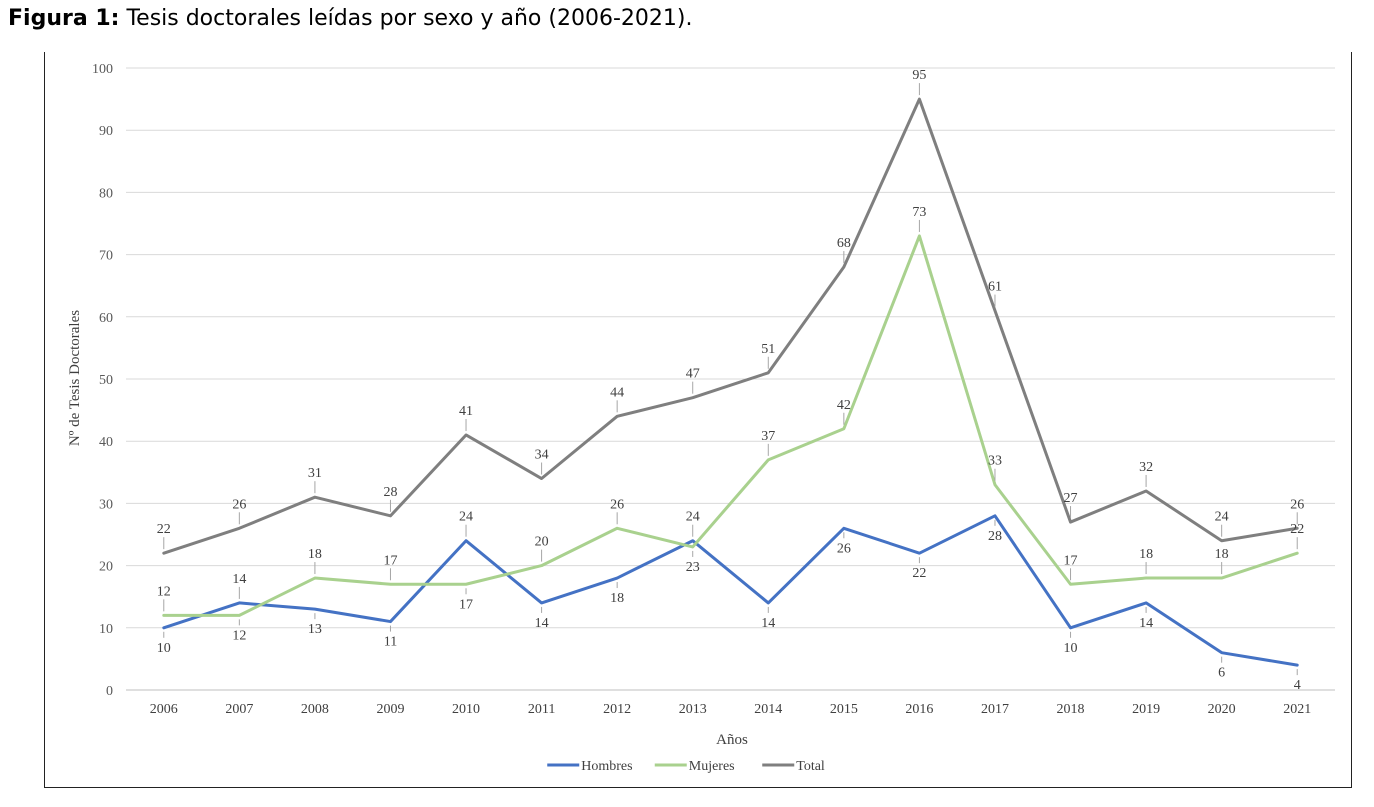  I want to click on data-label-hombres: 18, so click(617, 598).